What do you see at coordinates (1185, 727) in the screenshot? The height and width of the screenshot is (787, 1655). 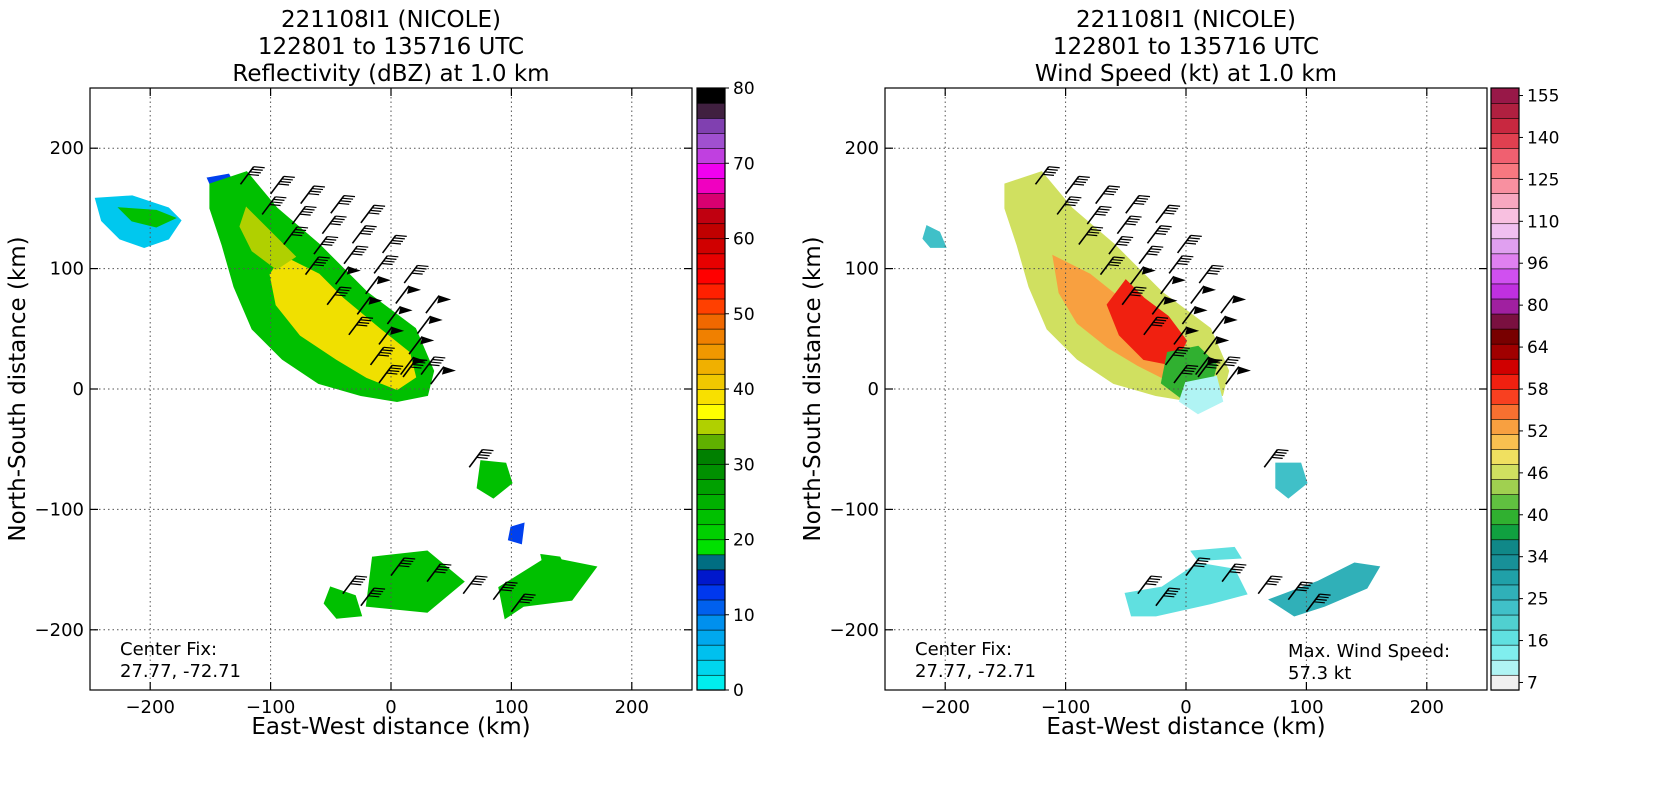 I see `x-axis-label: East-West distance (km)` at bounding box center [1185, 727].